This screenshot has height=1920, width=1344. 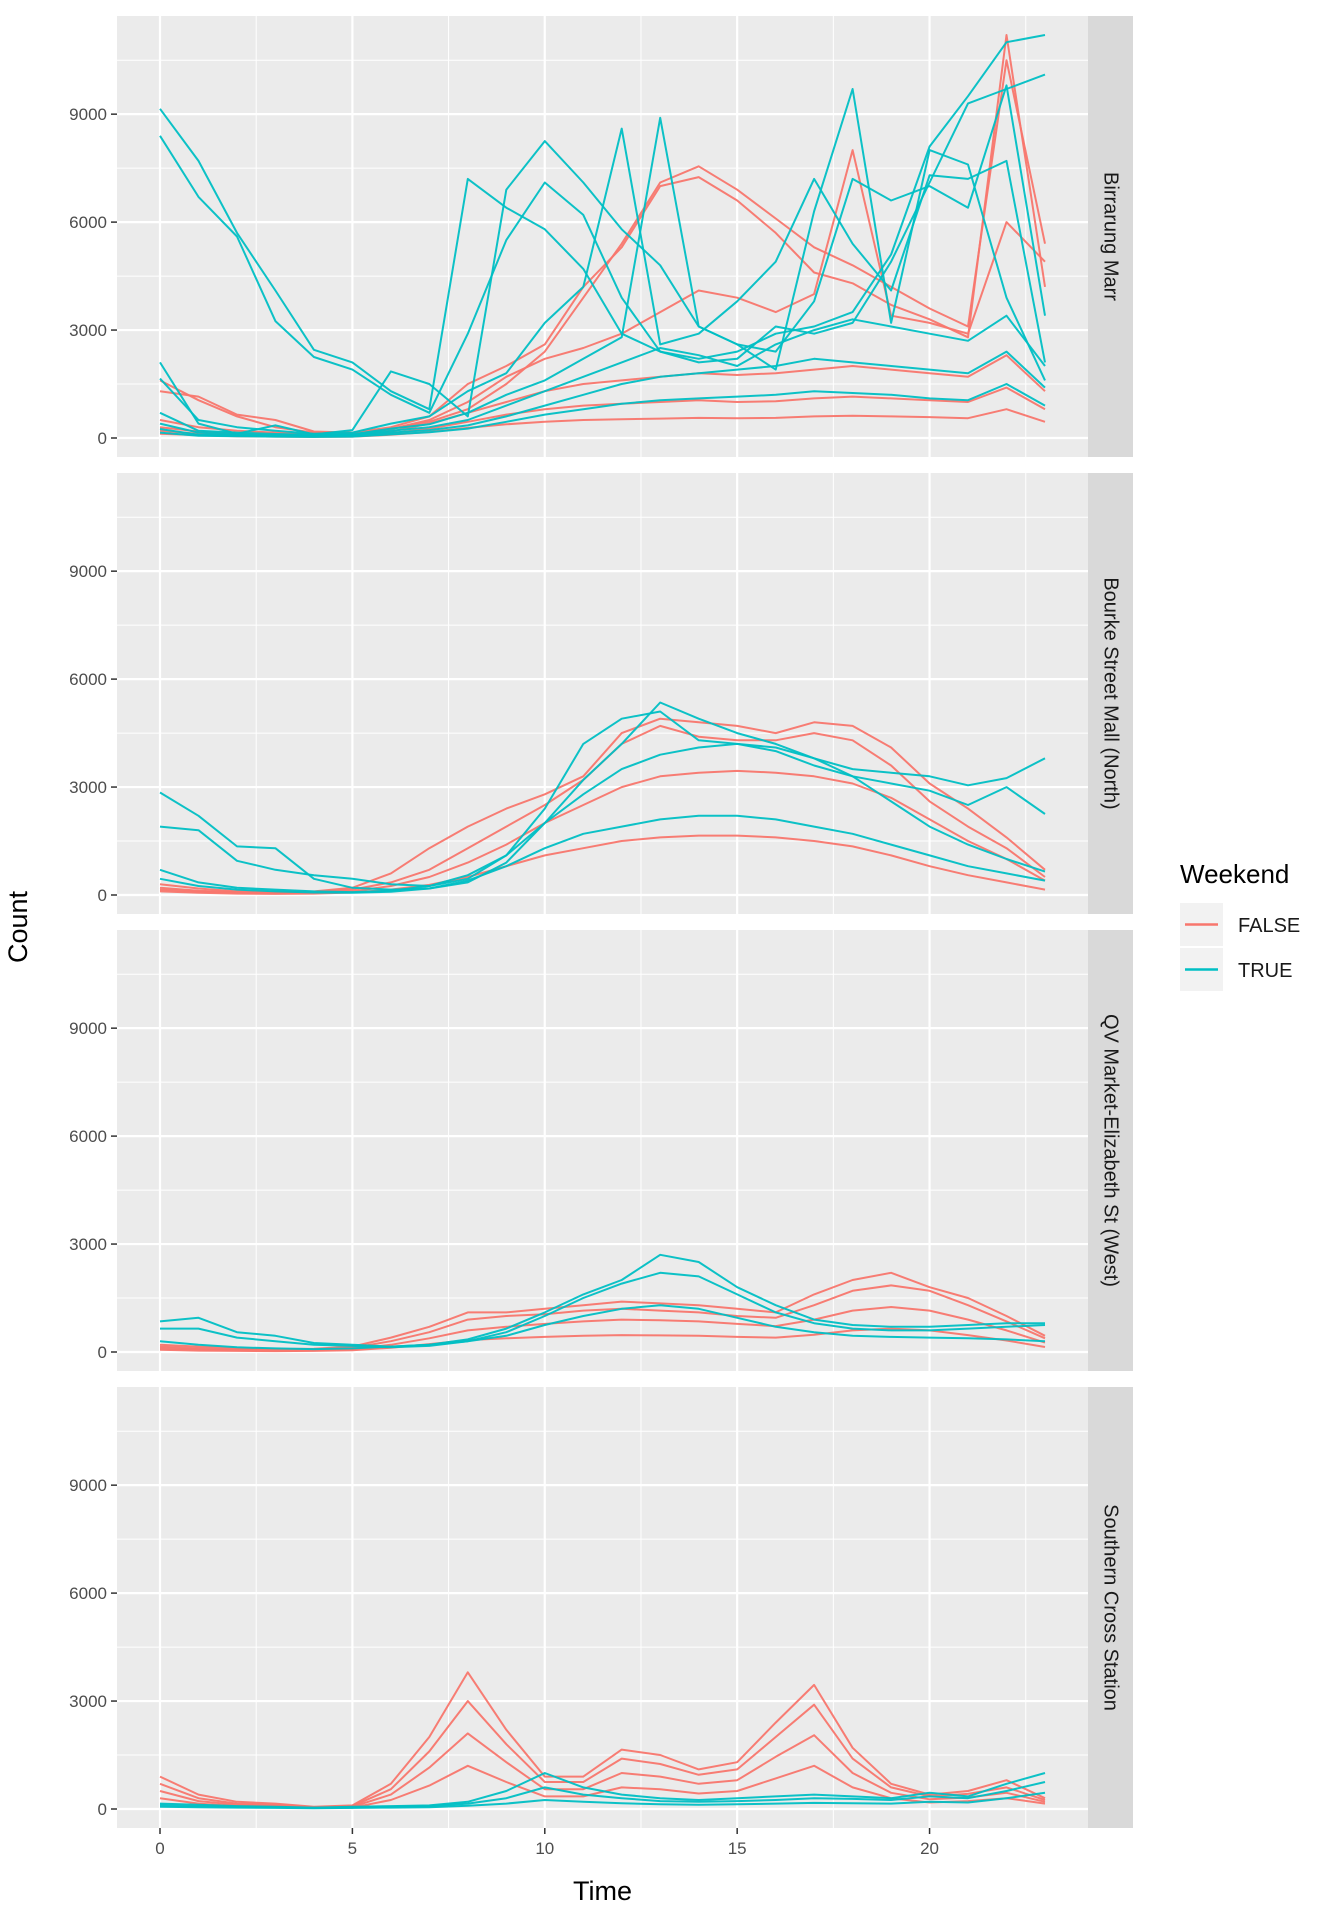 What do you see at coordinates (352, 1848) in the screenshot?
I see `x-tick-label: 5` at bounding box center [352, 1848].